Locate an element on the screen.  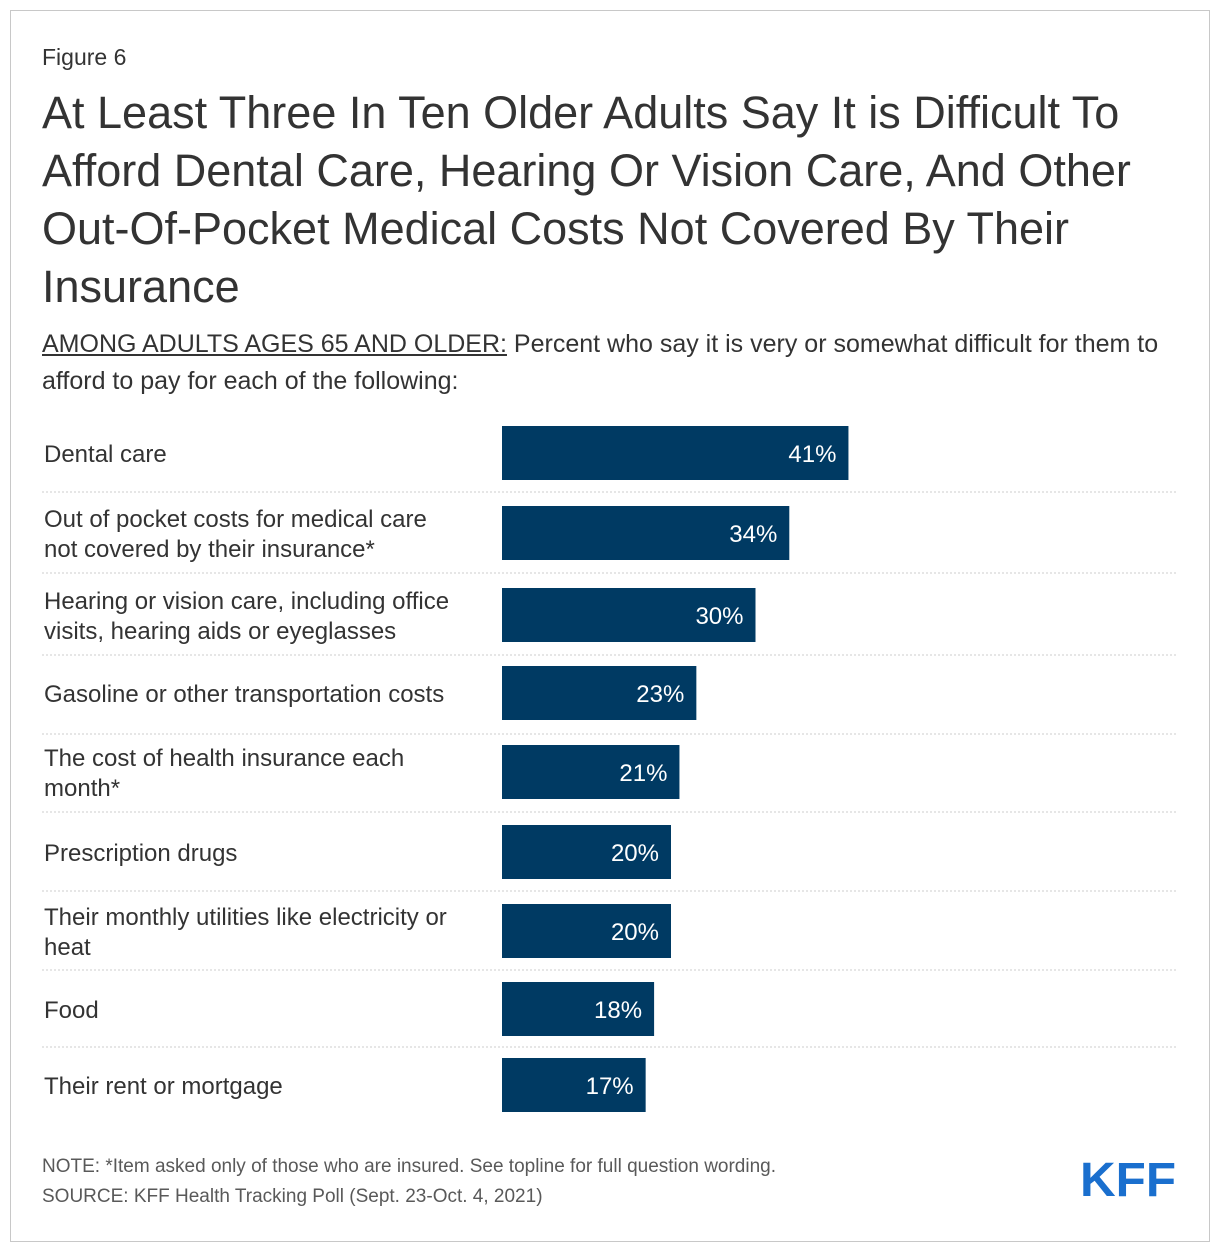
kff-logo-text: KFF is located at coordinates (1128, 1178).